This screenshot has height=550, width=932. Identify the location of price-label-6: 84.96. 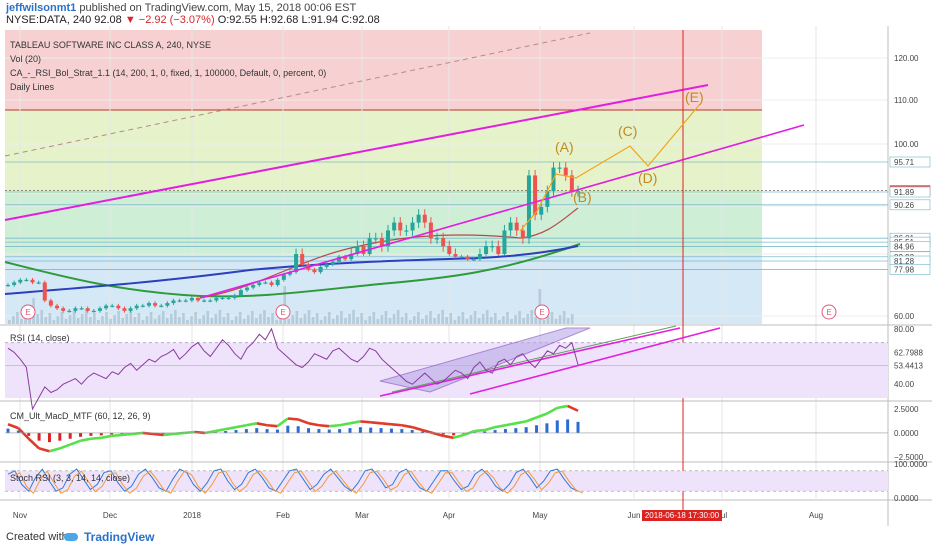
(904, 246).